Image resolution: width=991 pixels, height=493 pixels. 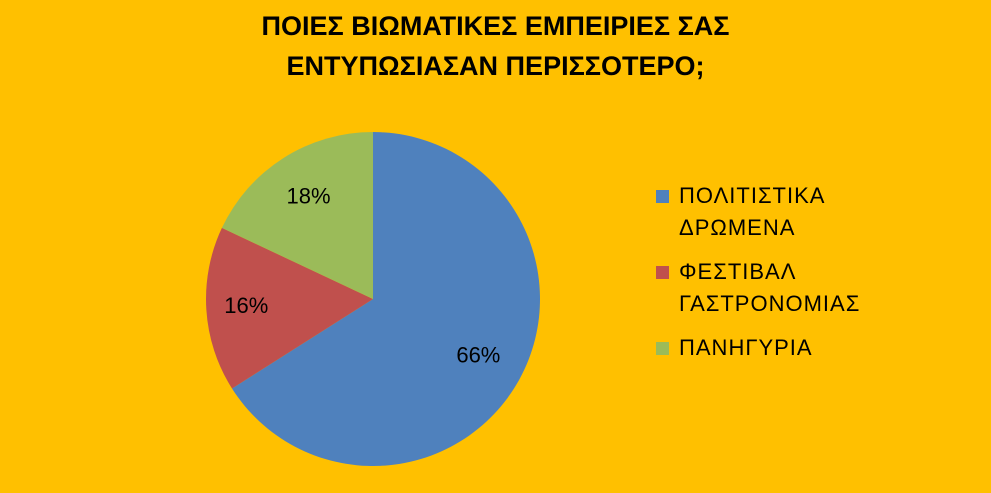 I want to click on legend-label: ΦΕΣΤΙΒΑΛ ΓΑΣΤΡΟΝΟΜΙΑΣ, so click(x=770, y=287).